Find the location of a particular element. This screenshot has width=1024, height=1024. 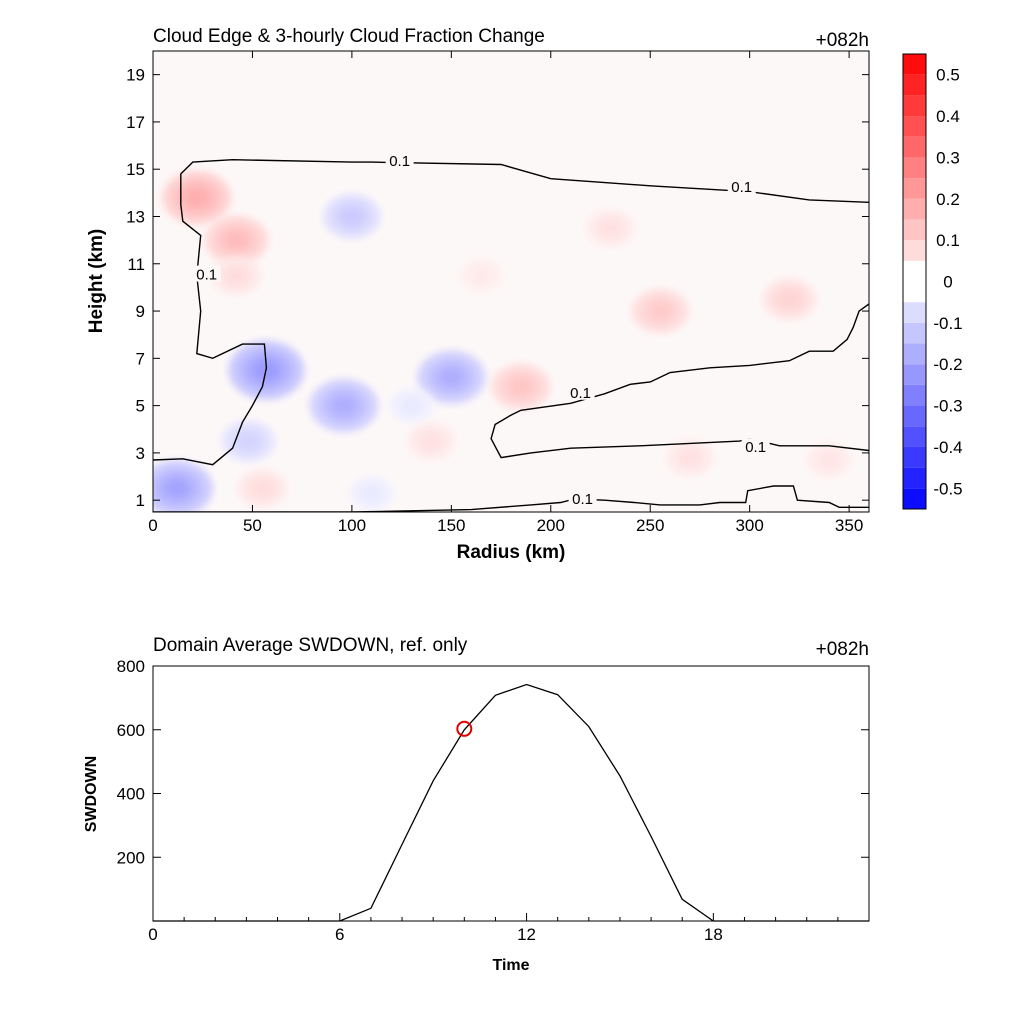

colorbar-tick-label: 0.2 is located at coordinates (948, 199).